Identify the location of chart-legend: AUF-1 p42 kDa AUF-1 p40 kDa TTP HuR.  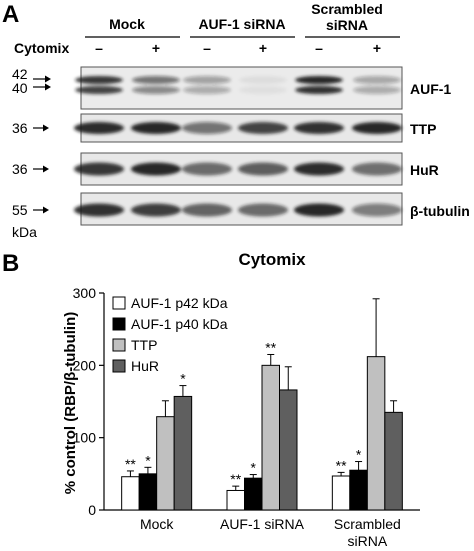
(170, 334).